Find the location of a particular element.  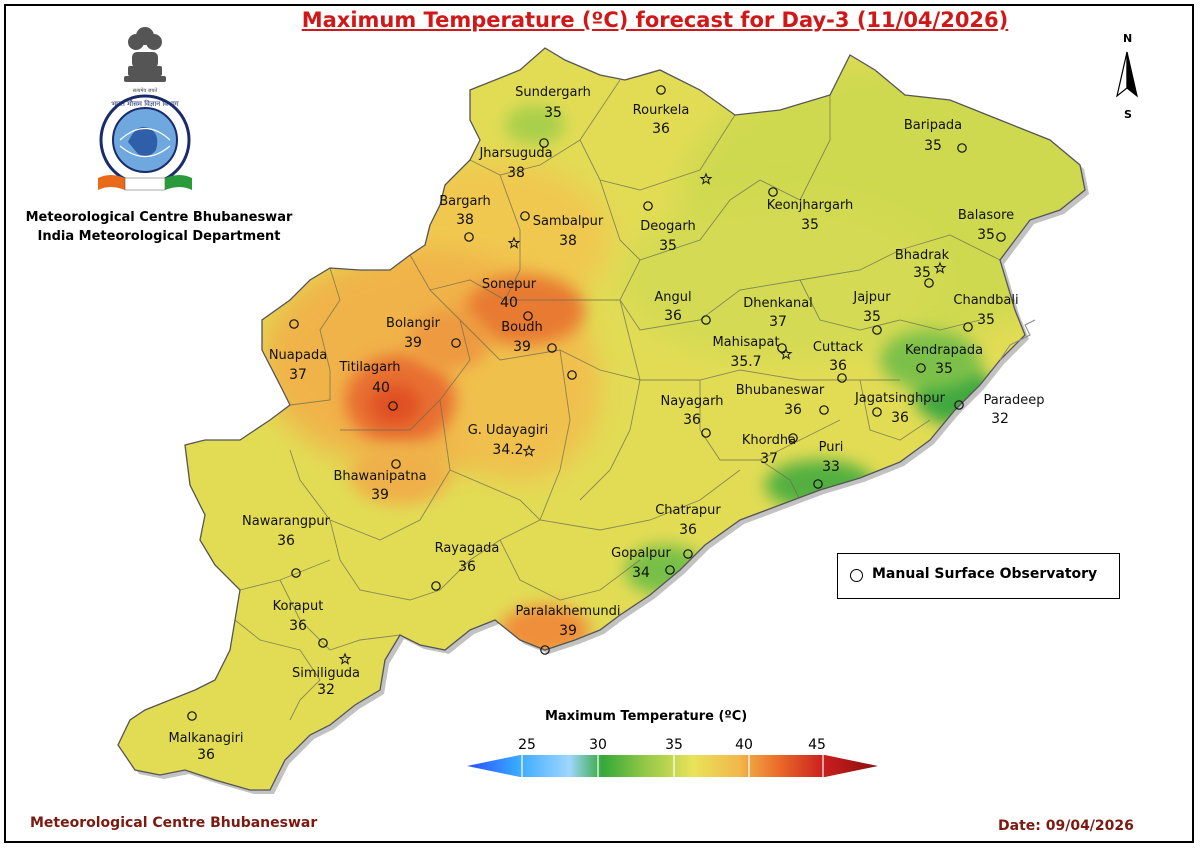

imd-emblem-icon: सत्यमेव जयते भारत मौसम विज्ञान विभाग is located at coordinates (145, 109).